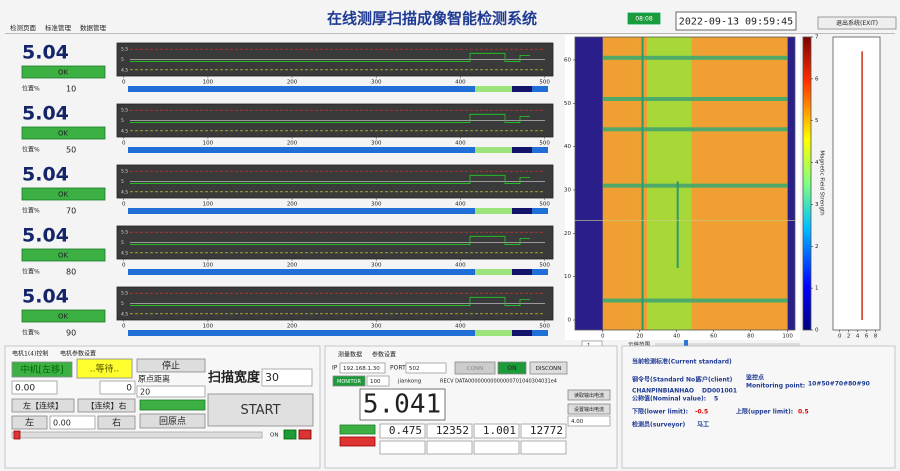 Image resolution: width=900 pixels, height=471 pixels. What do you see at coordinates (58, 27) in the screenshot?
I see `tab: 标准管理` at bounding box center [58, 27].